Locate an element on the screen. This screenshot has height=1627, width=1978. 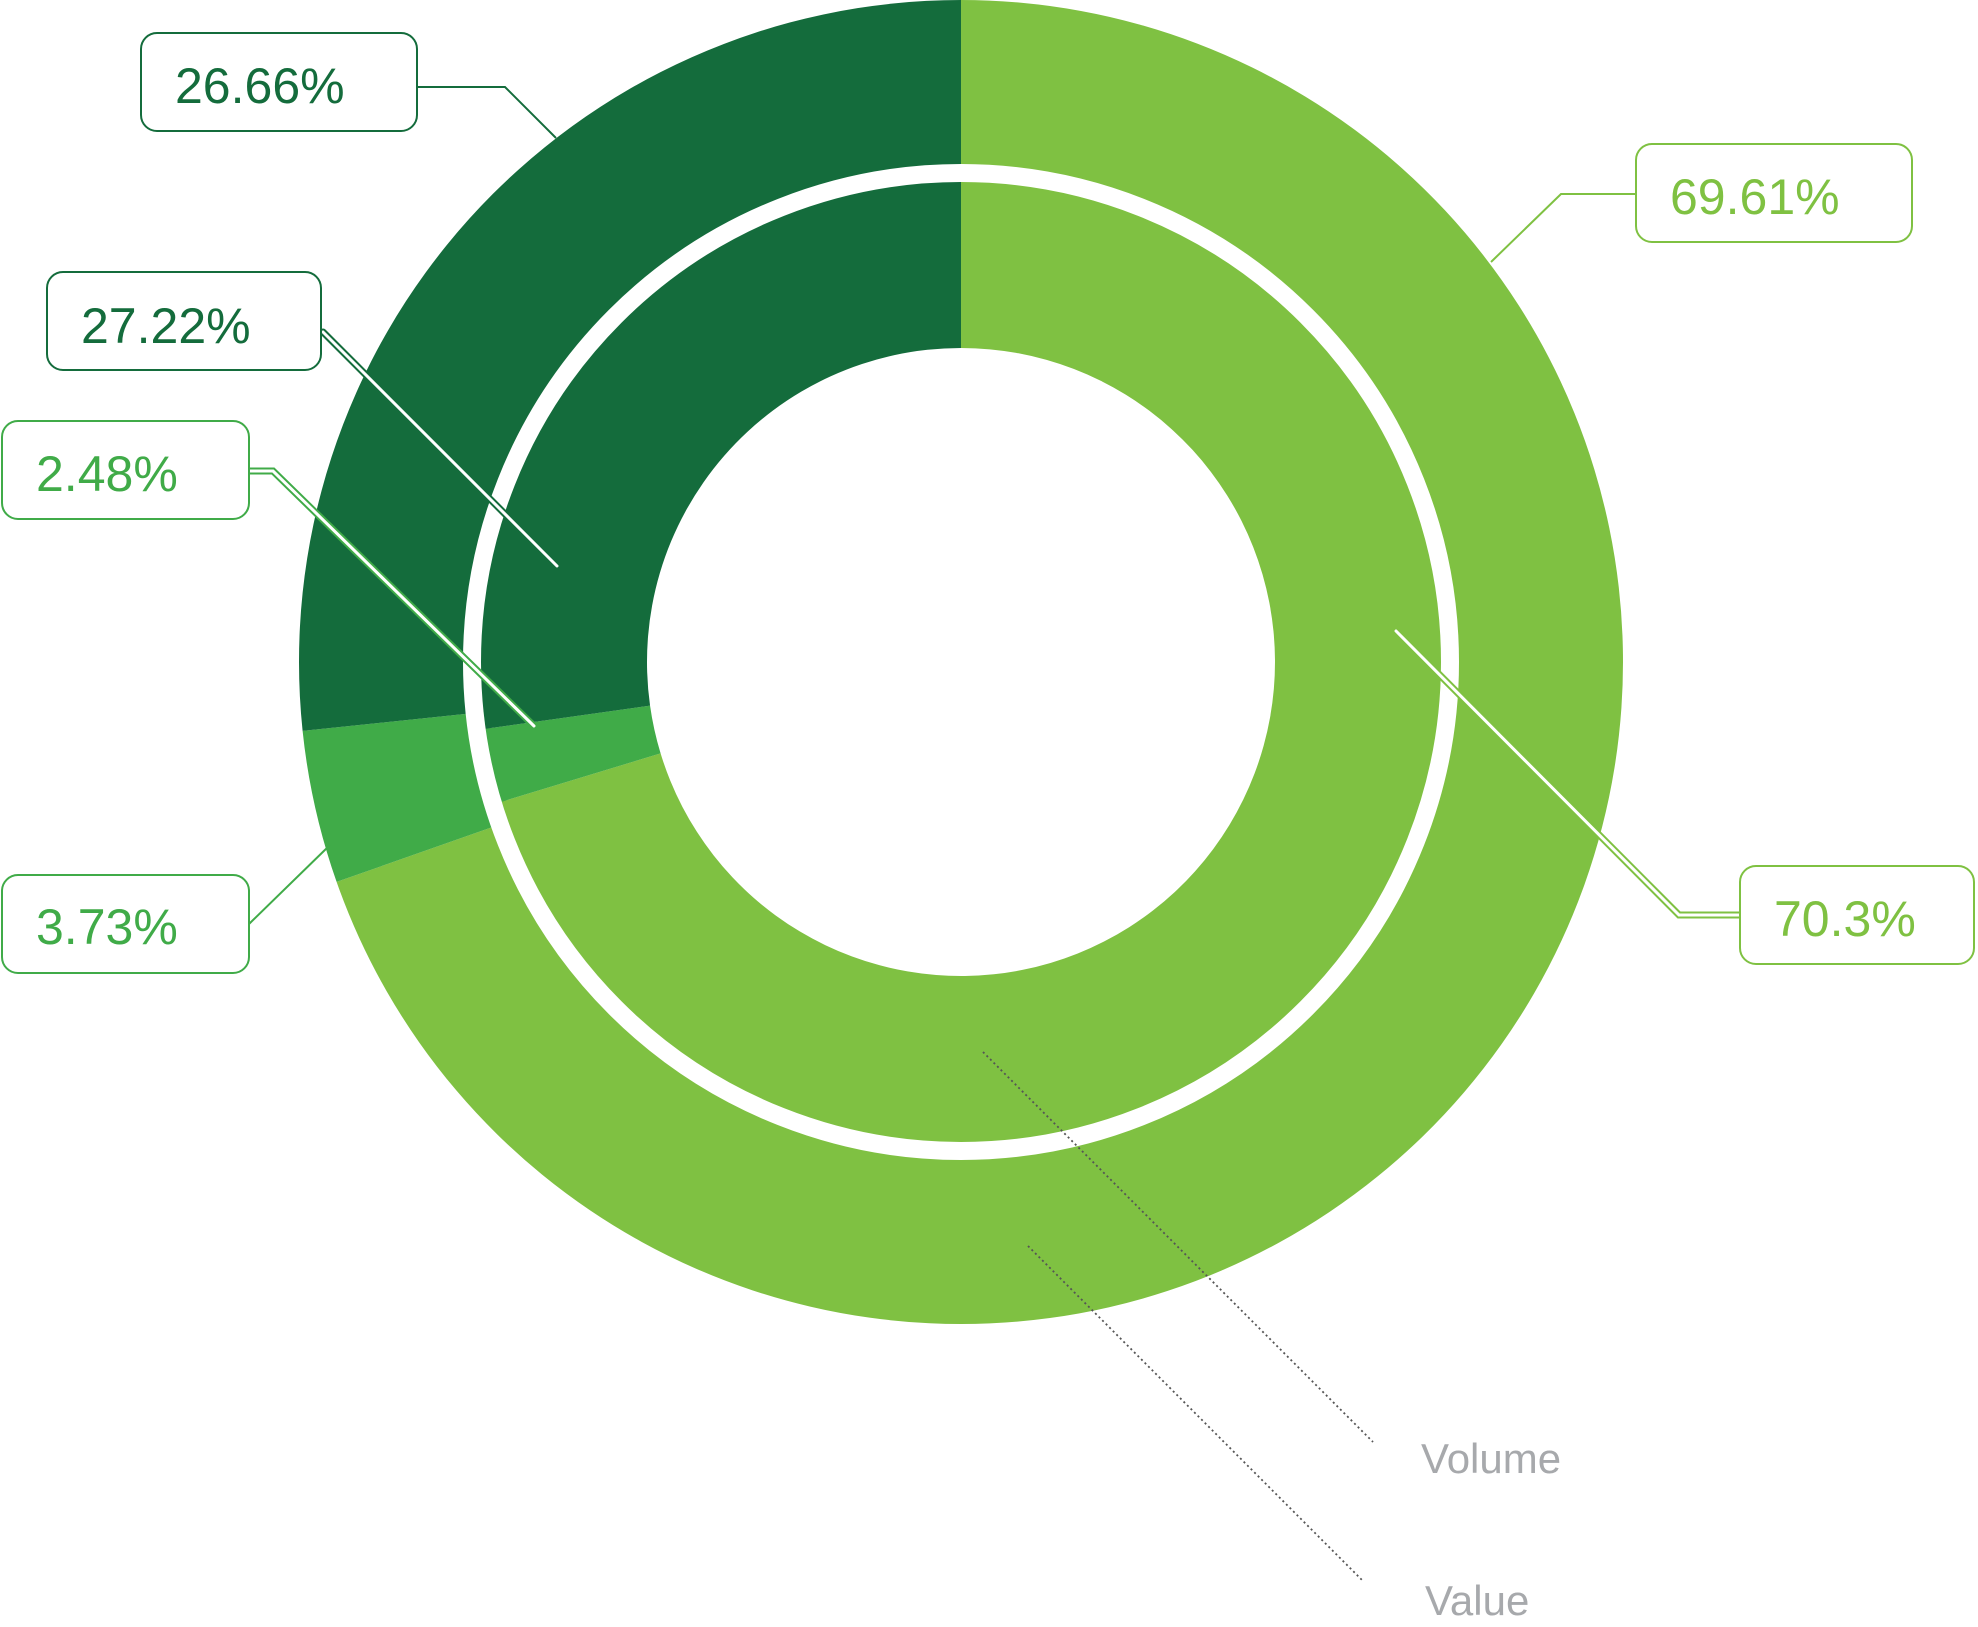
data-label-volume-1: 2.48% is located at coordinates (125, 470).